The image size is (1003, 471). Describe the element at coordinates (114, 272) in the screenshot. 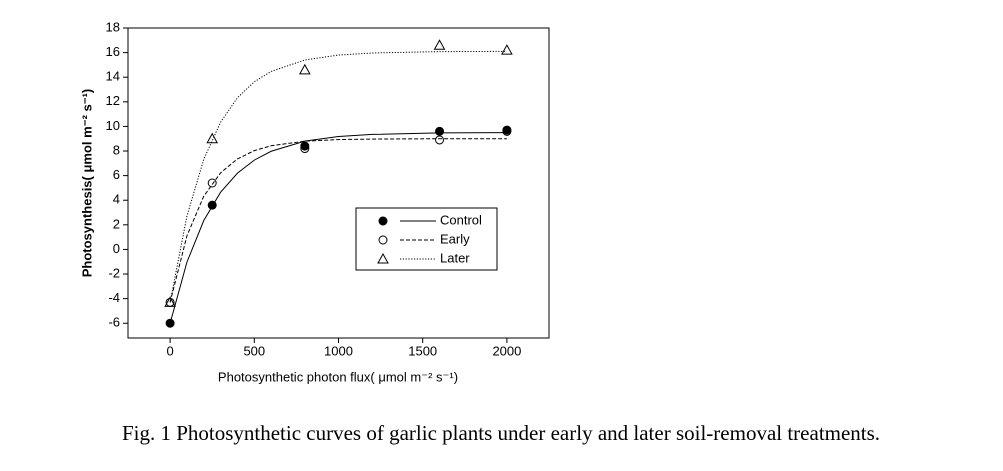

I see `y-tick-label: -2` at that location.